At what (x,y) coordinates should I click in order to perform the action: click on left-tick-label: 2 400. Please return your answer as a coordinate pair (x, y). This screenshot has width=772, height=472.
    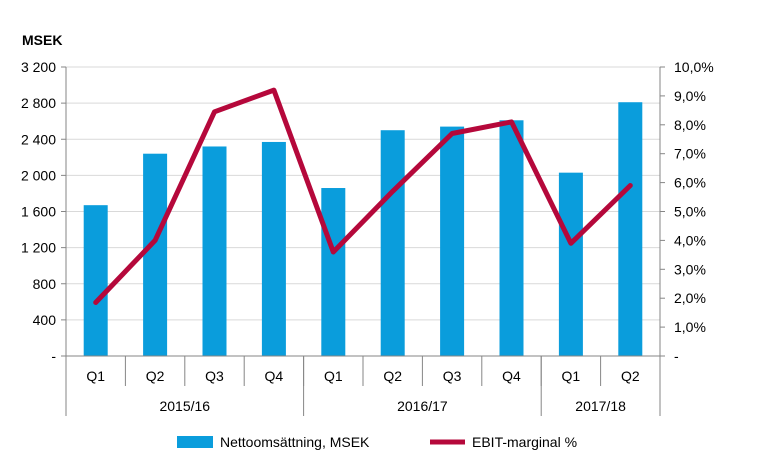
    Looking at the image, I should click on (38, 139).